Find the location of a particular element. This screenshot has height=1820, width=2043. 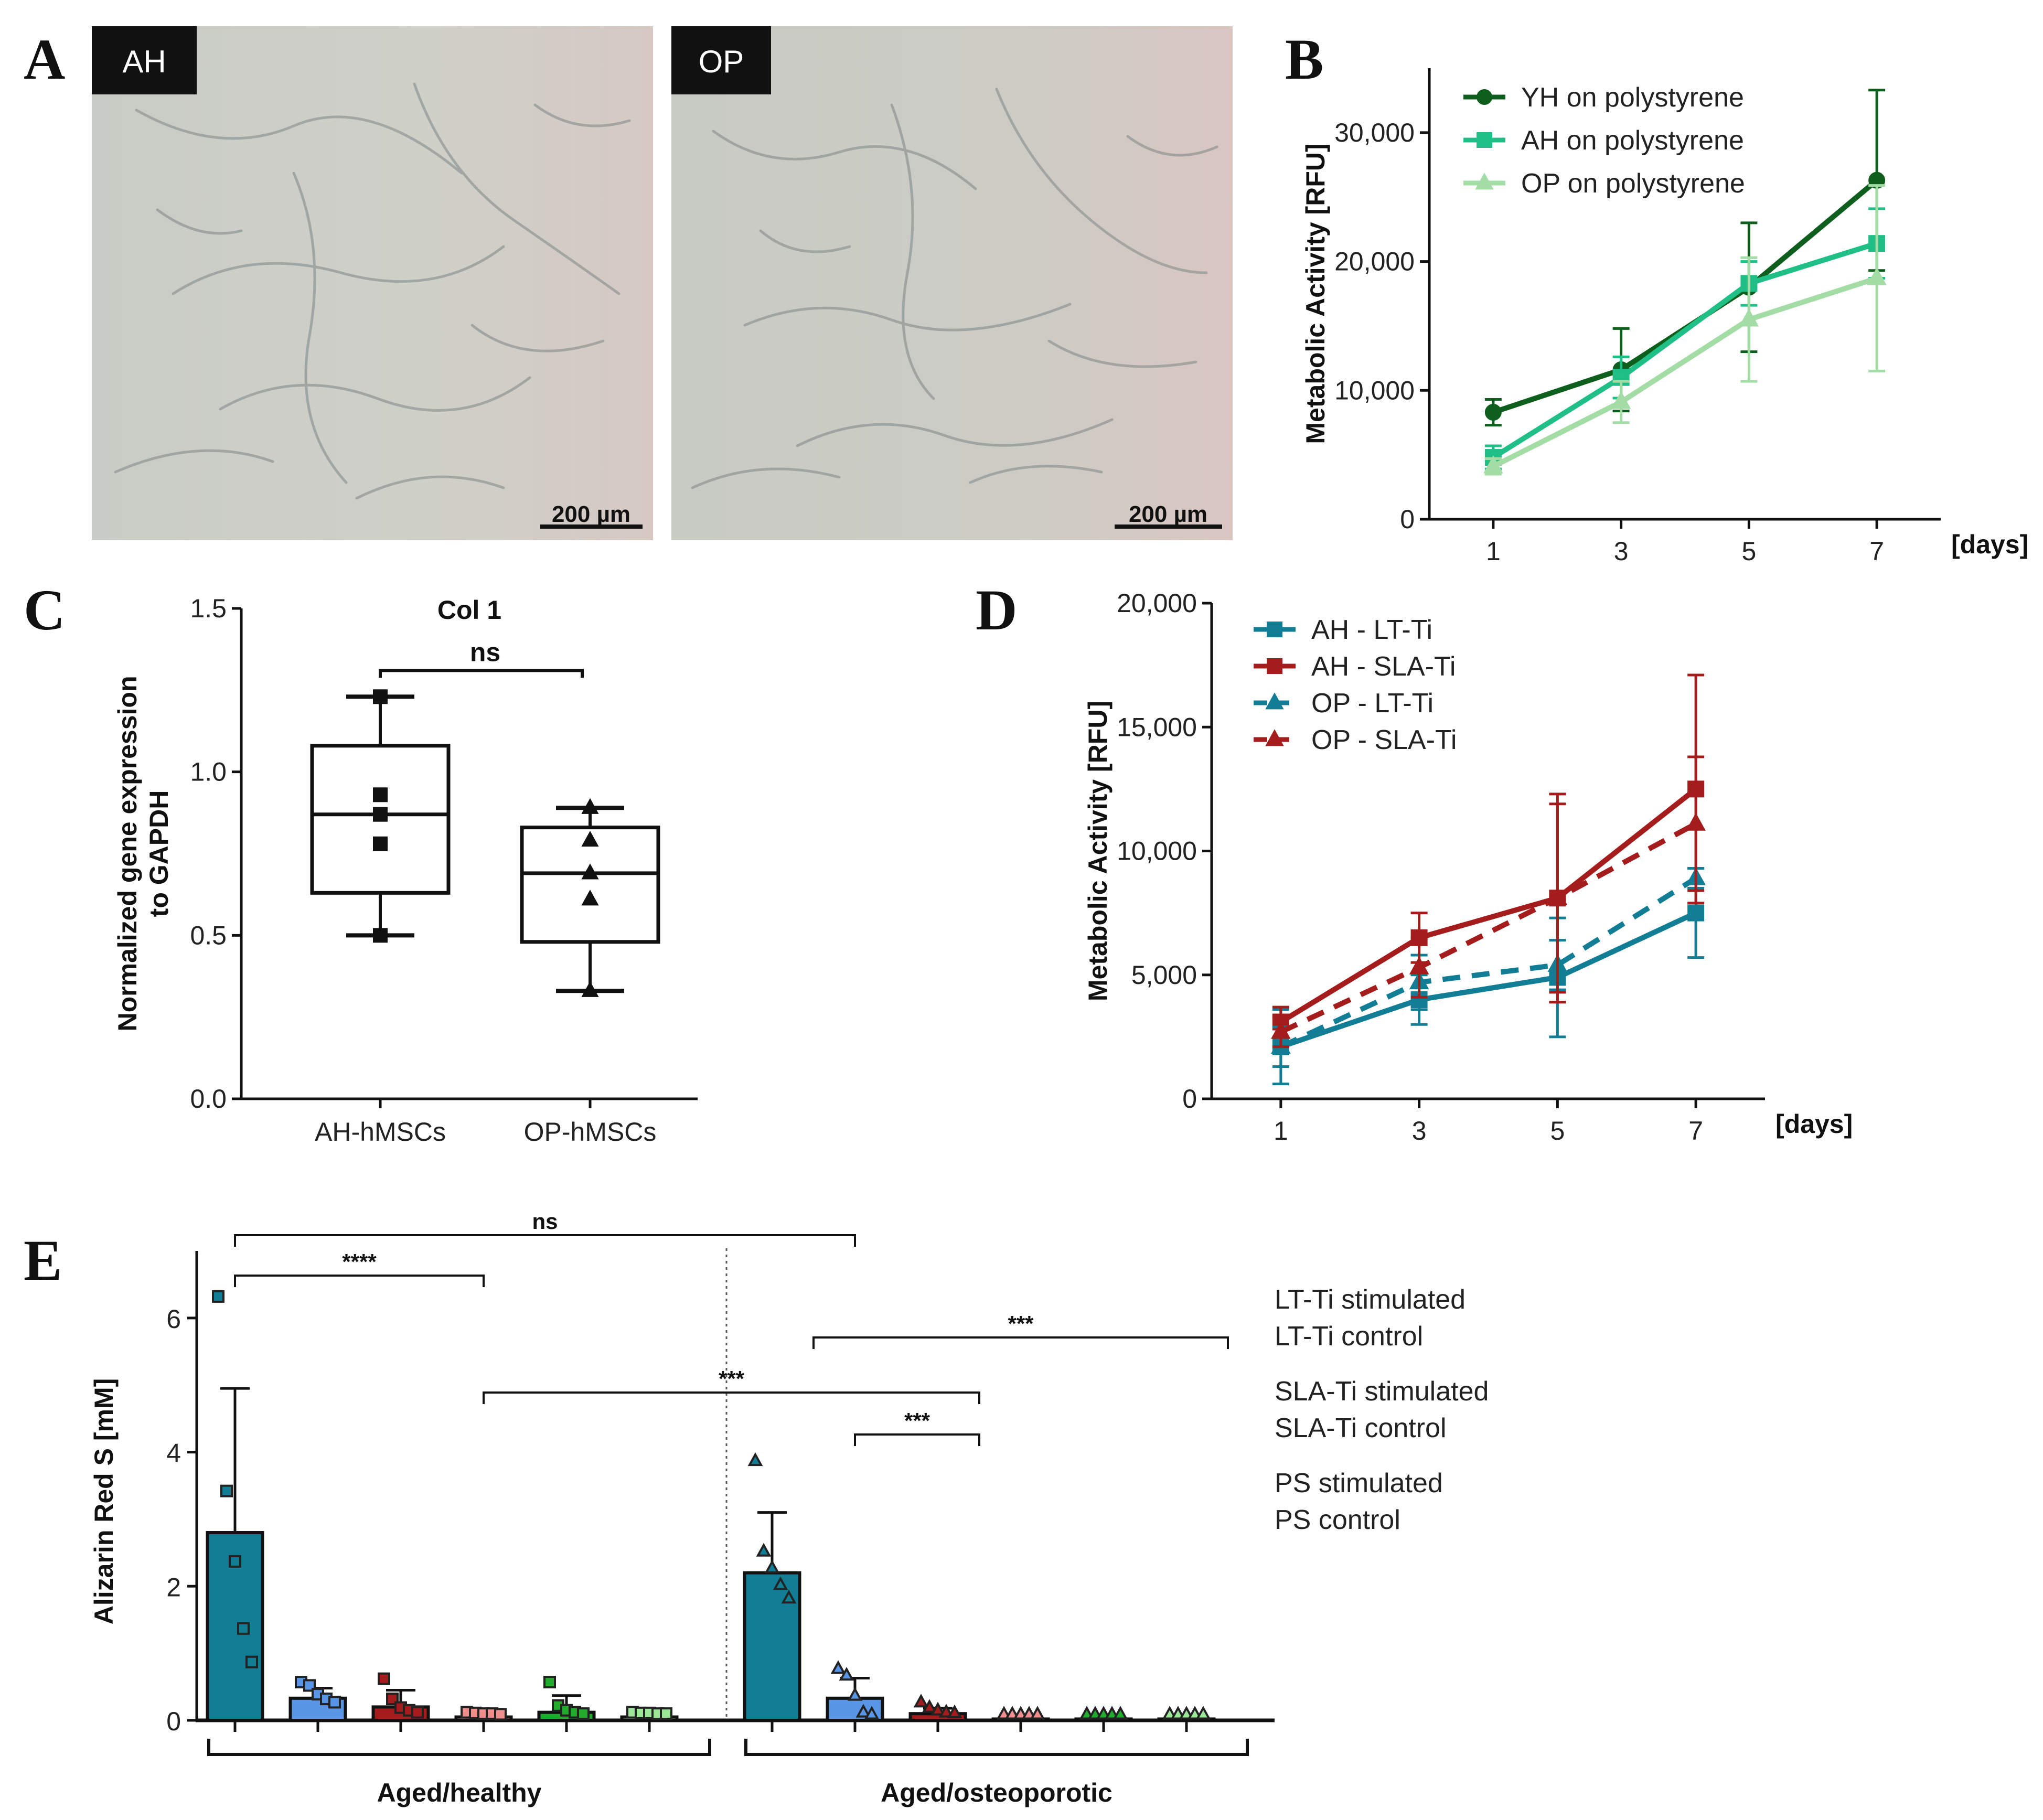

y-axis-label: Metabolic Activity [RFU] is located at coordinates (1098, 851).